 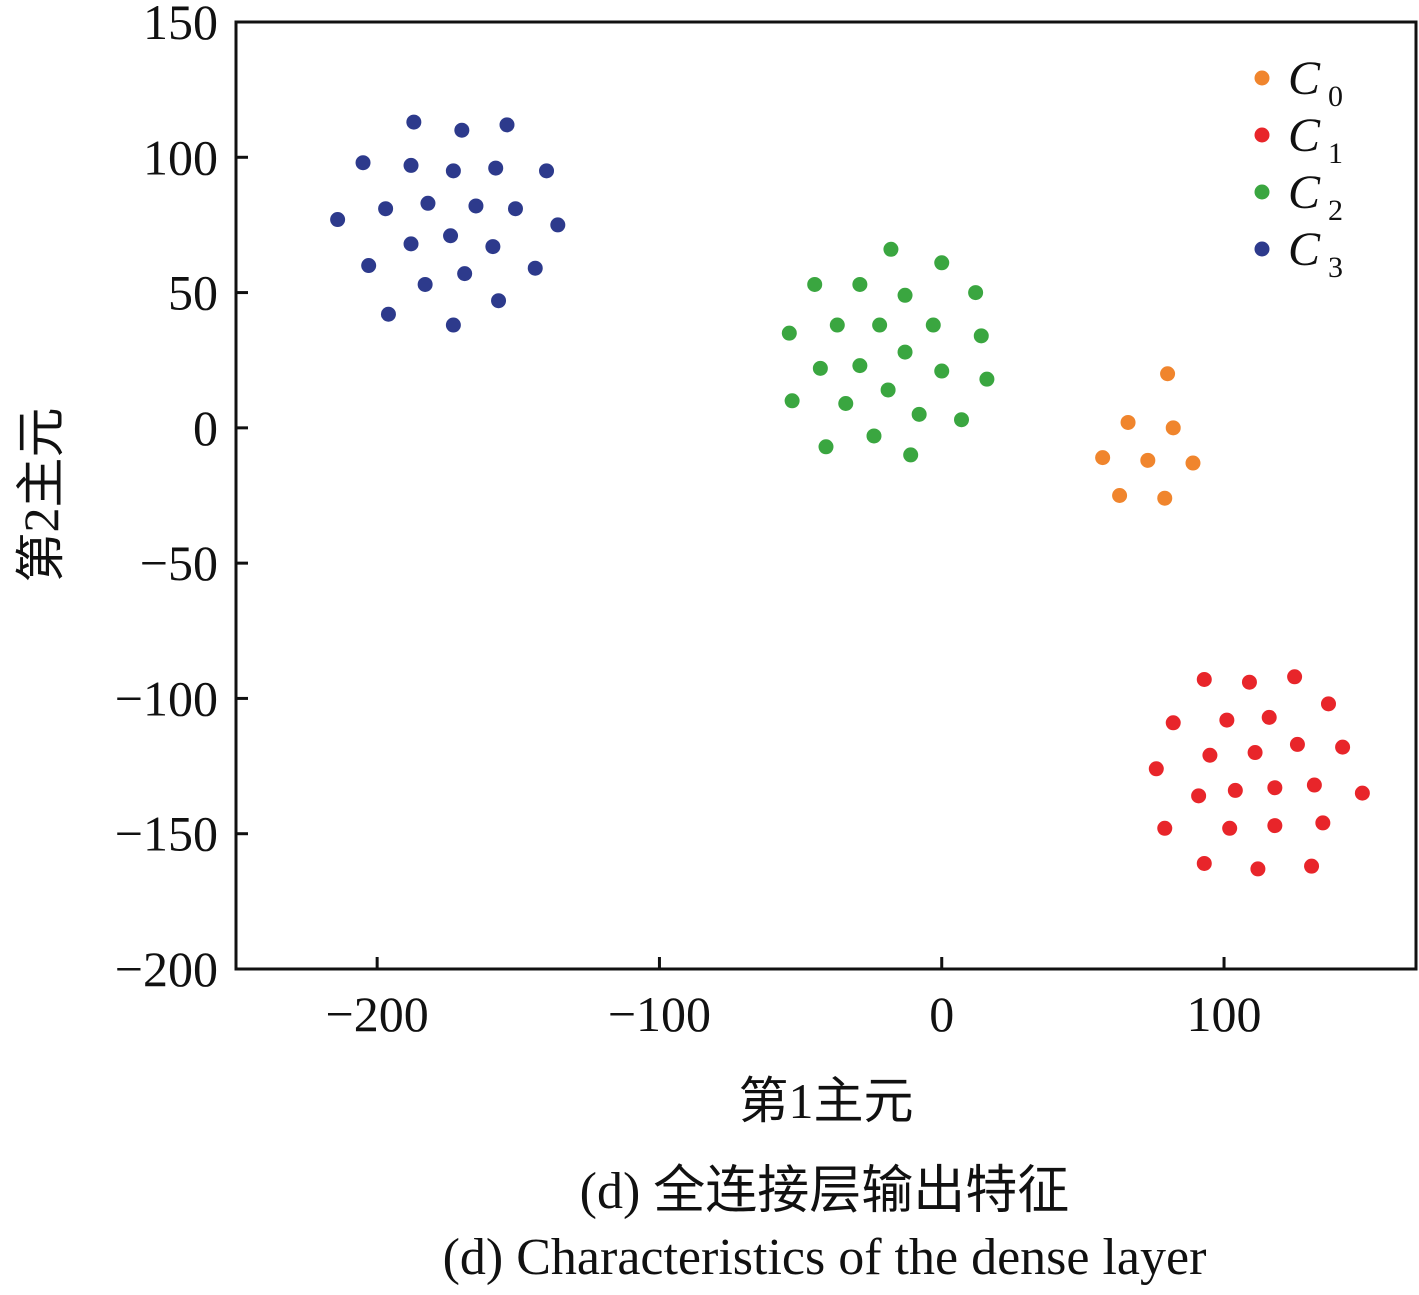 What do you see at coordinates (205, 428) in the screenshot?
I see `y-tick-label: 0` at bounding box center [205, 428].